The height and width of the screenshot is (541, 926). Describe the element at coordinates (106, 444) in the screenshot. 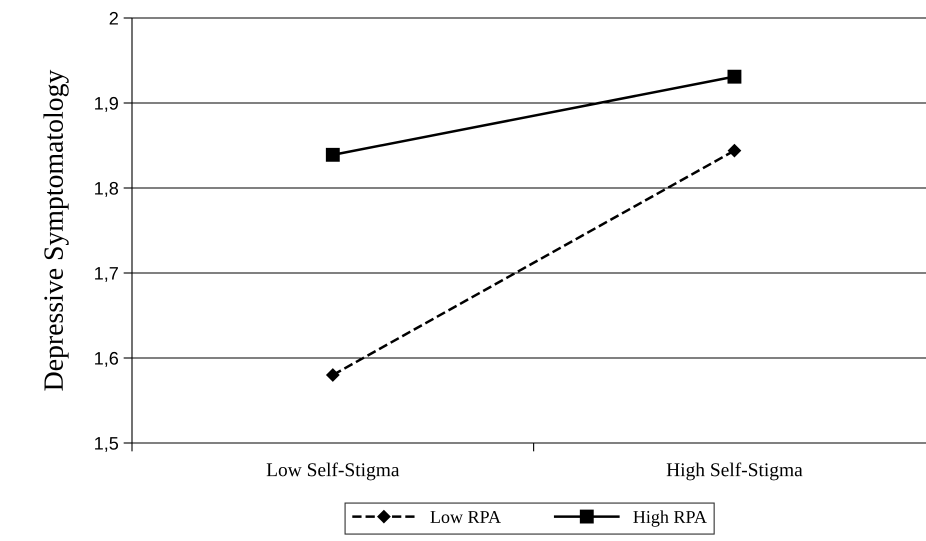

I see `y-tick-label: 1,5` at that location.